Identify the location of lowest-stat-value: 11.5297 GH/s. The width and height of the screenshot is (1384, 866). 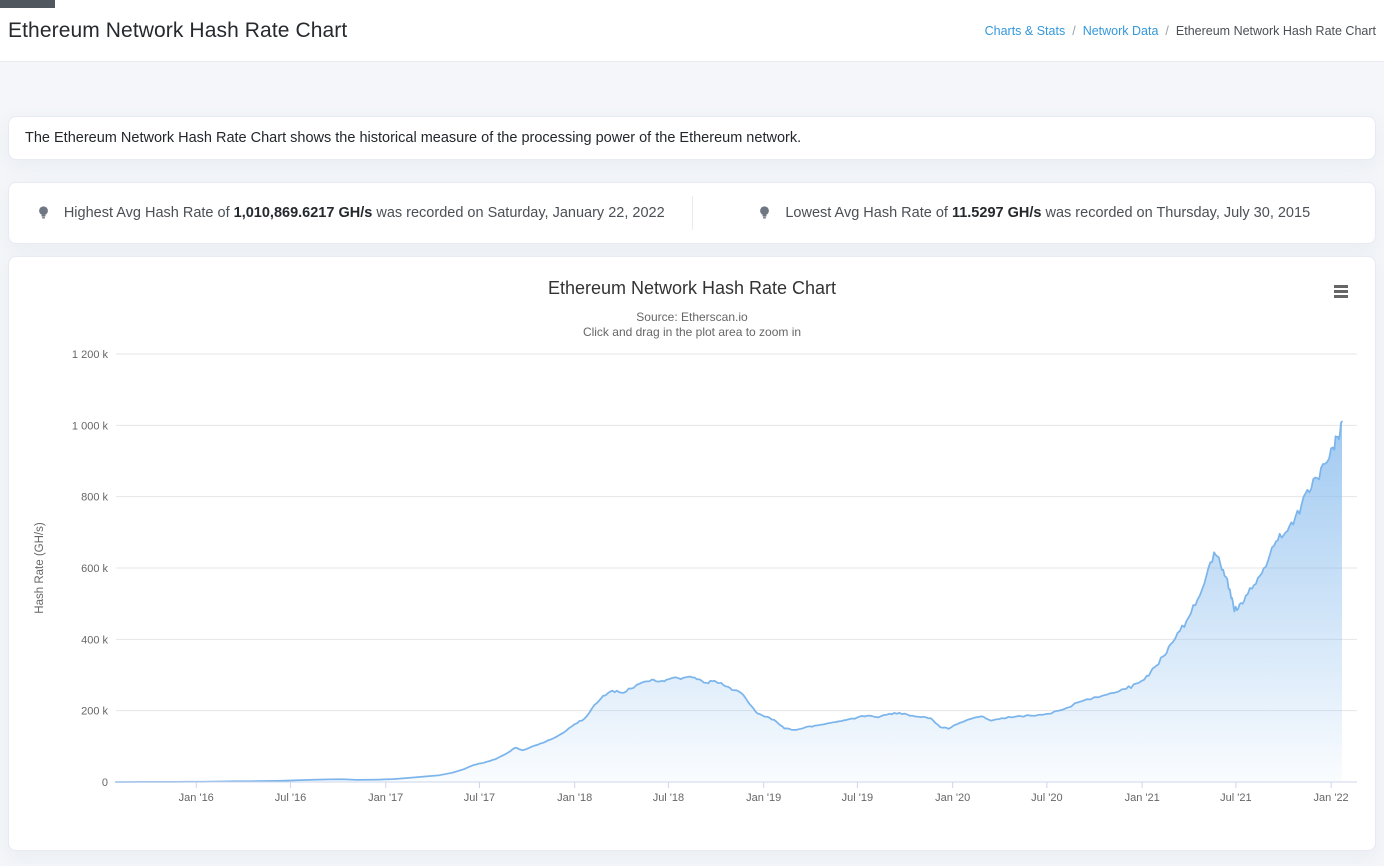
(996, 213).